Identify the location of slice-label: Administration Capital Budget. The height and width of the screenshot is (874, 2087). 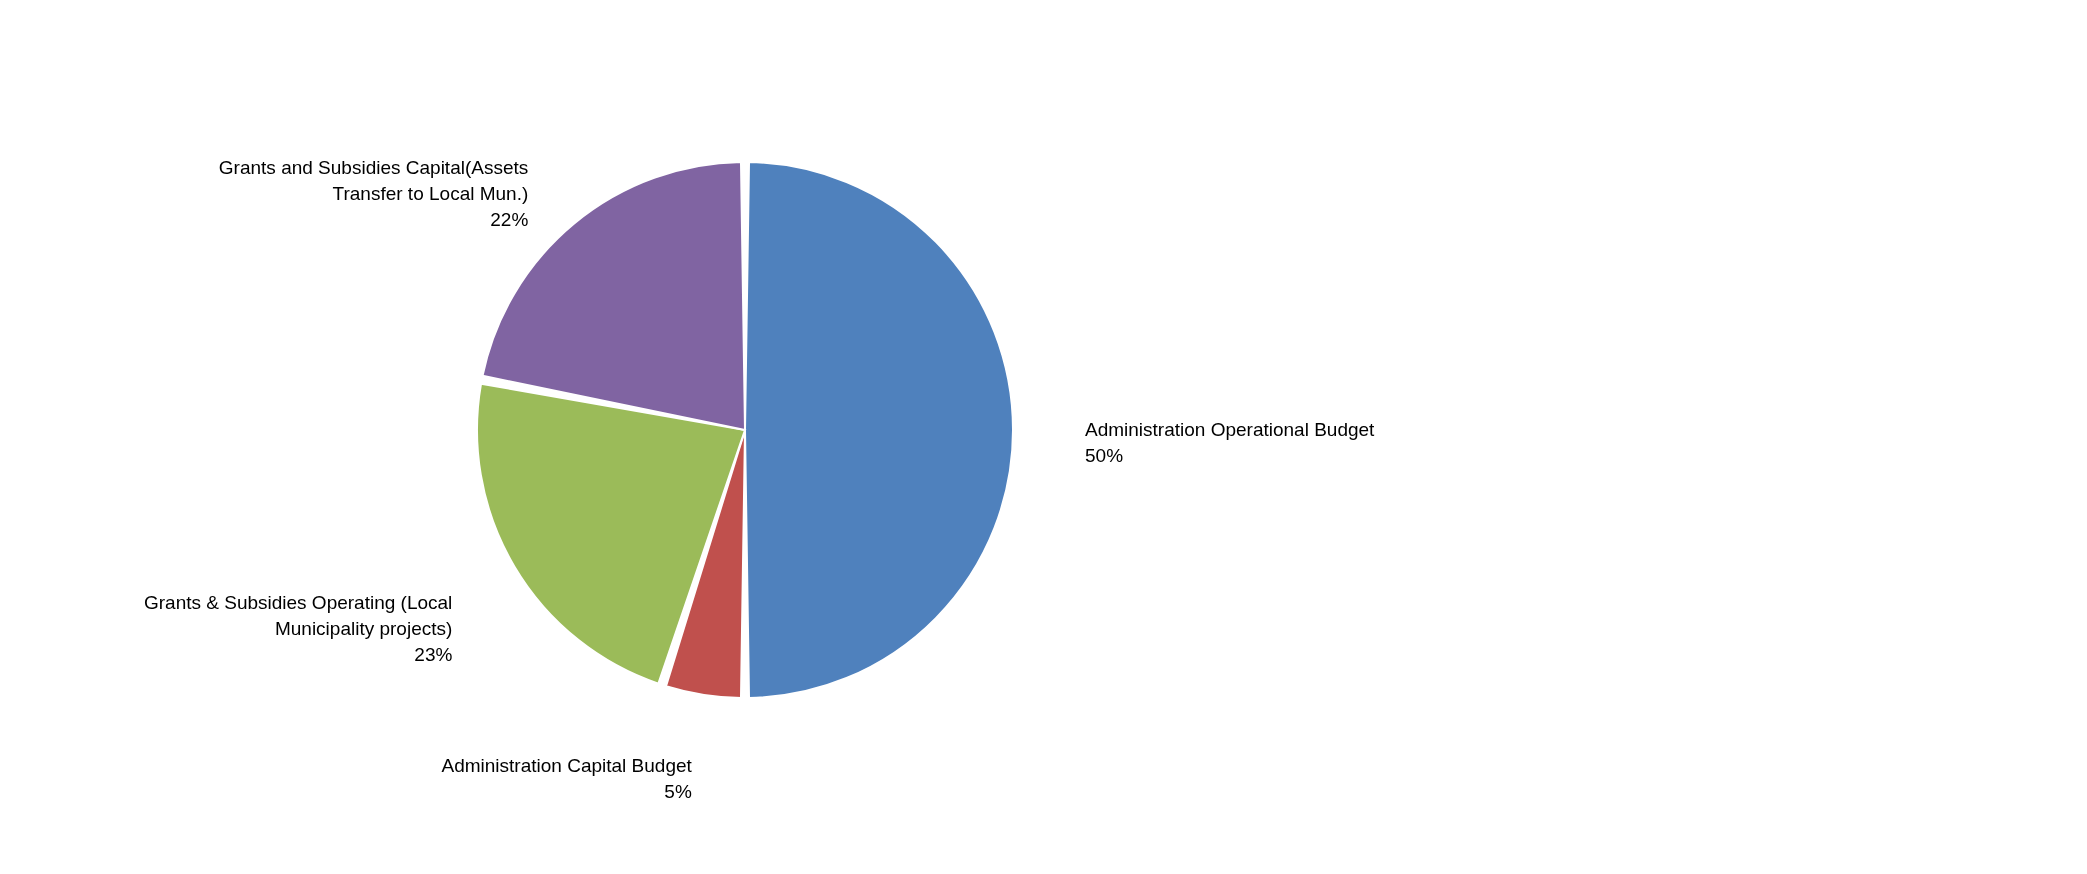
(567, 765).